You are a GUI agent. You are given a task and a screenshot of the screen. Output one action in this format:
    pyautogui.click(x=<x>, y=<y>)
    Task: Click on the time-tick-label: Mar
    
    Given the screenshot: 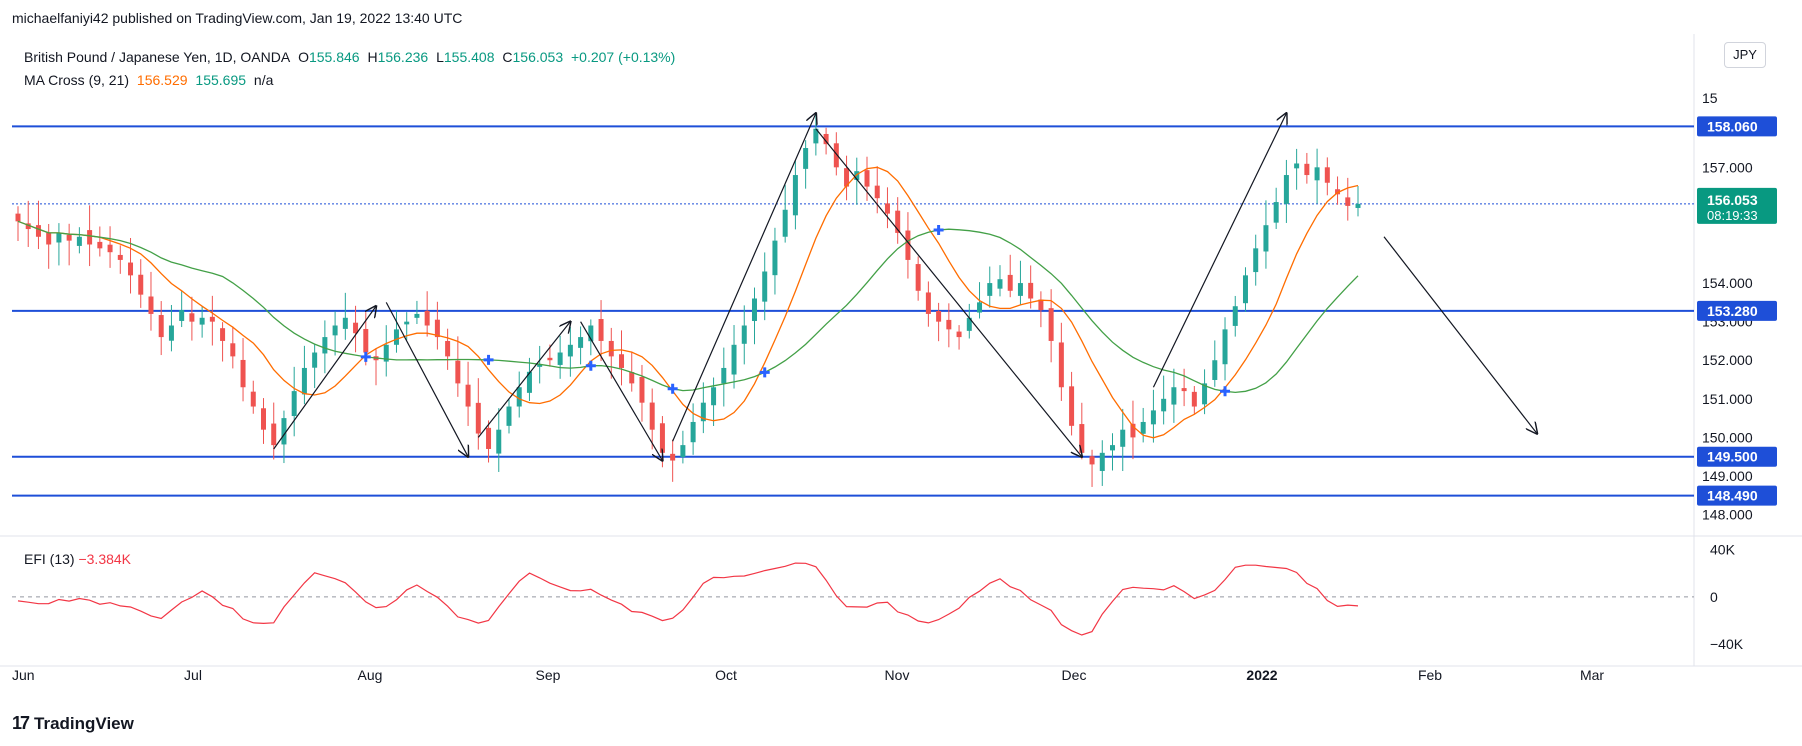 What is the action you would take?
    pyautogui.click(x=1592, y=675)
    